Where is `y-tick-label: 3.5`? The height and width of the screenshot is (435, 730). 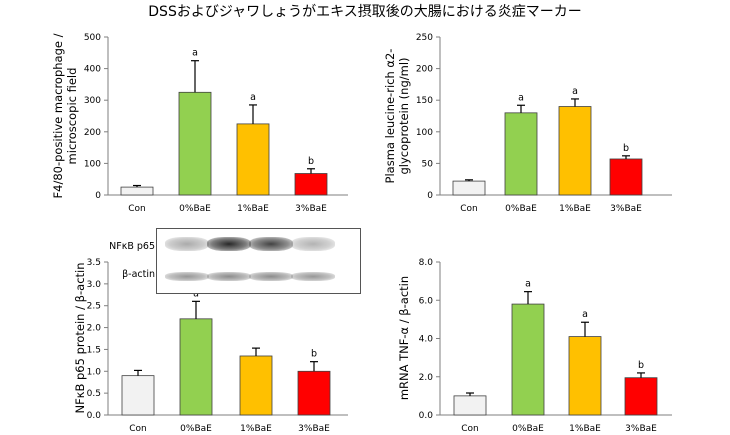
y-tick-label: 3.5 is located at coordinates (94, 263).